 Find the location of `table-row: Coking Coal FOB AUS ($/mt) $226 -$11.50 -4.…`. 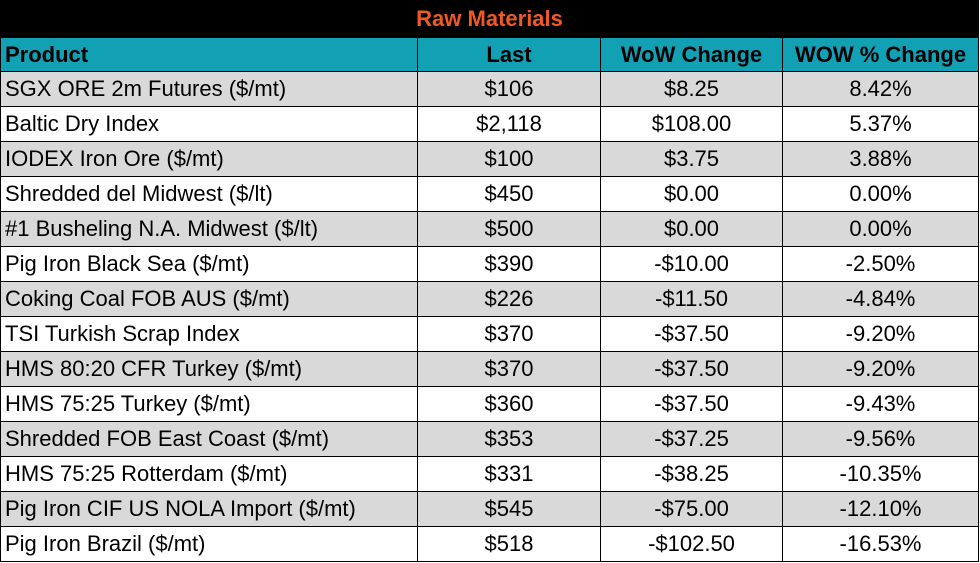

table-row: Coking Coal FOB AUS ($/mt) $226 -$11.50 -4.… is located at coordinates (490, 299).